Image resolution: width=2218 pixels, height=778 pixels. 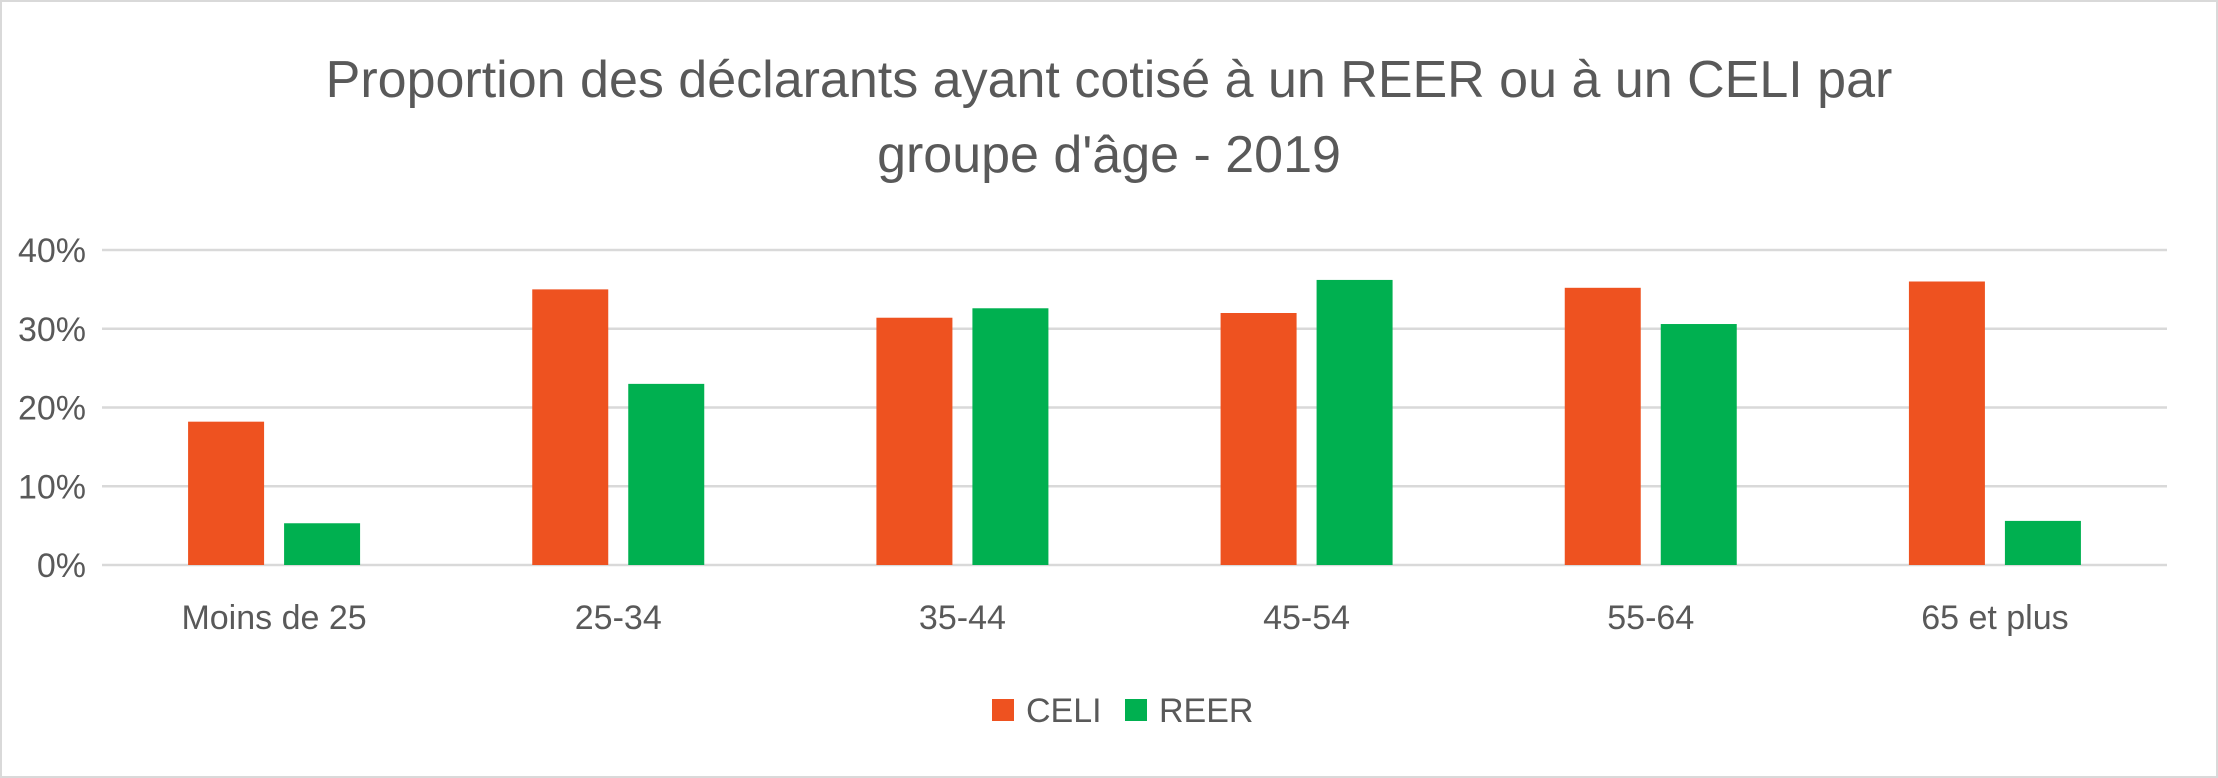 I want to click on legend-swatch-celi, so click(x=1003, y=710).